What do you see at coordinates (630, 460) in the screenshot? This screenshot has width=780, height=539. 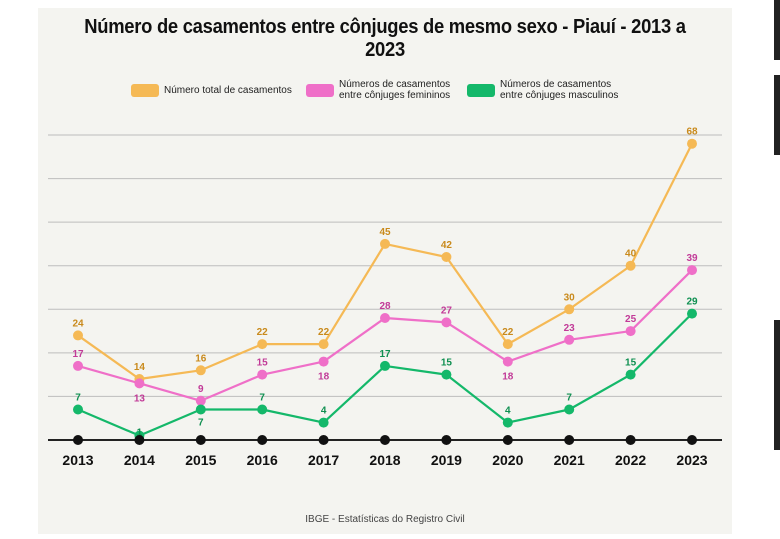 I see `x-tick-label: 2022` at bounding box center [630, 460].